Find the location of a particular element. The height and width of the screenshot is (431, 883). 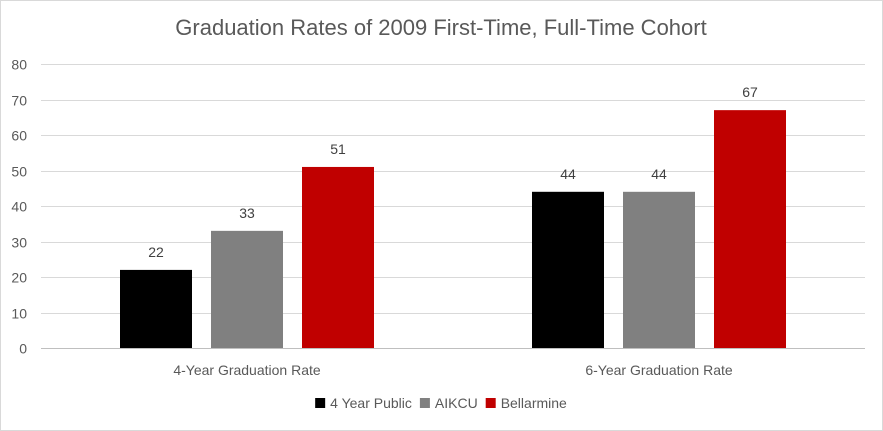

y-tick-label: 10 is located at coordinates (19, 314).